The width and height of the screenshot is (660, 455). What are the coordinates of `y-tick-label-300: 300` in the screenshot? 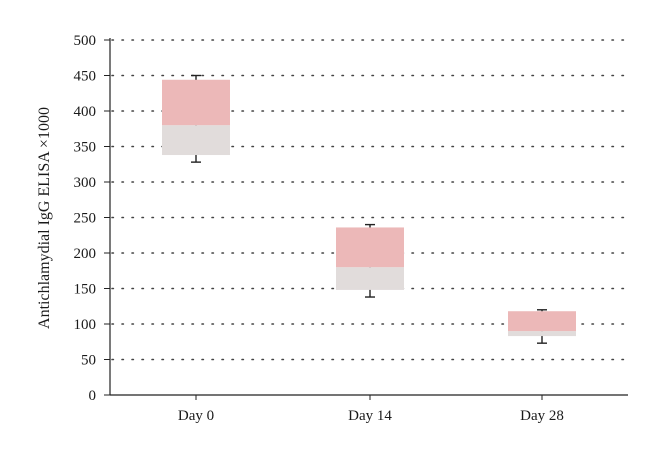 It's located at (85, 183).